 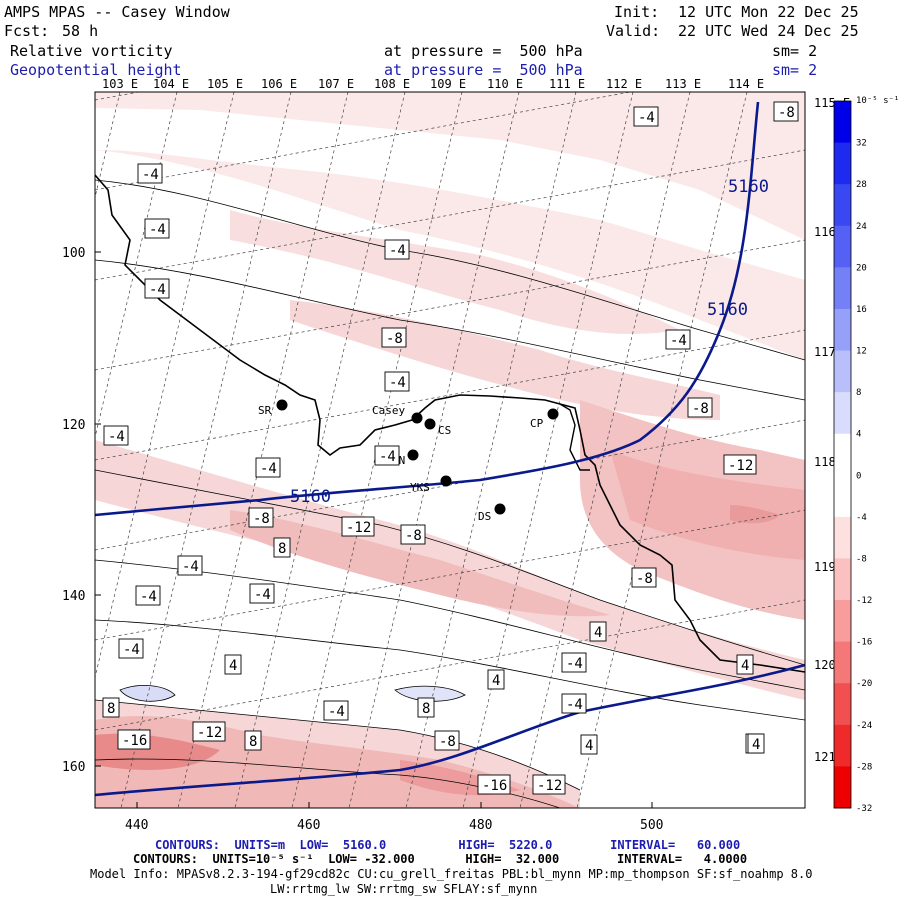 What do you see at coordinates (633, 31) in the screenshot?
I see `valid-label: Valid:` at bounding box center [633, 31].